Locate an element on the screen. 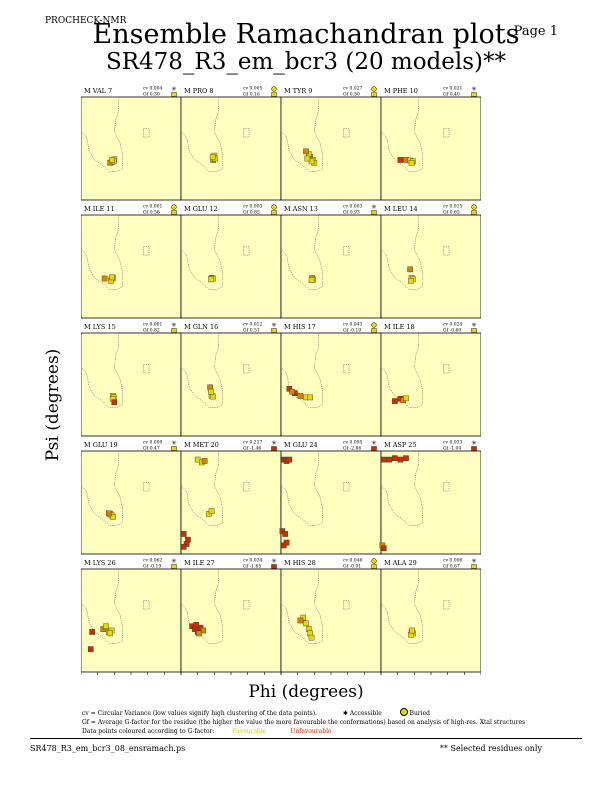 This screenshot has width=612, height=792. panel-cv: cv 0.062 is located at coordinates (153, 561).